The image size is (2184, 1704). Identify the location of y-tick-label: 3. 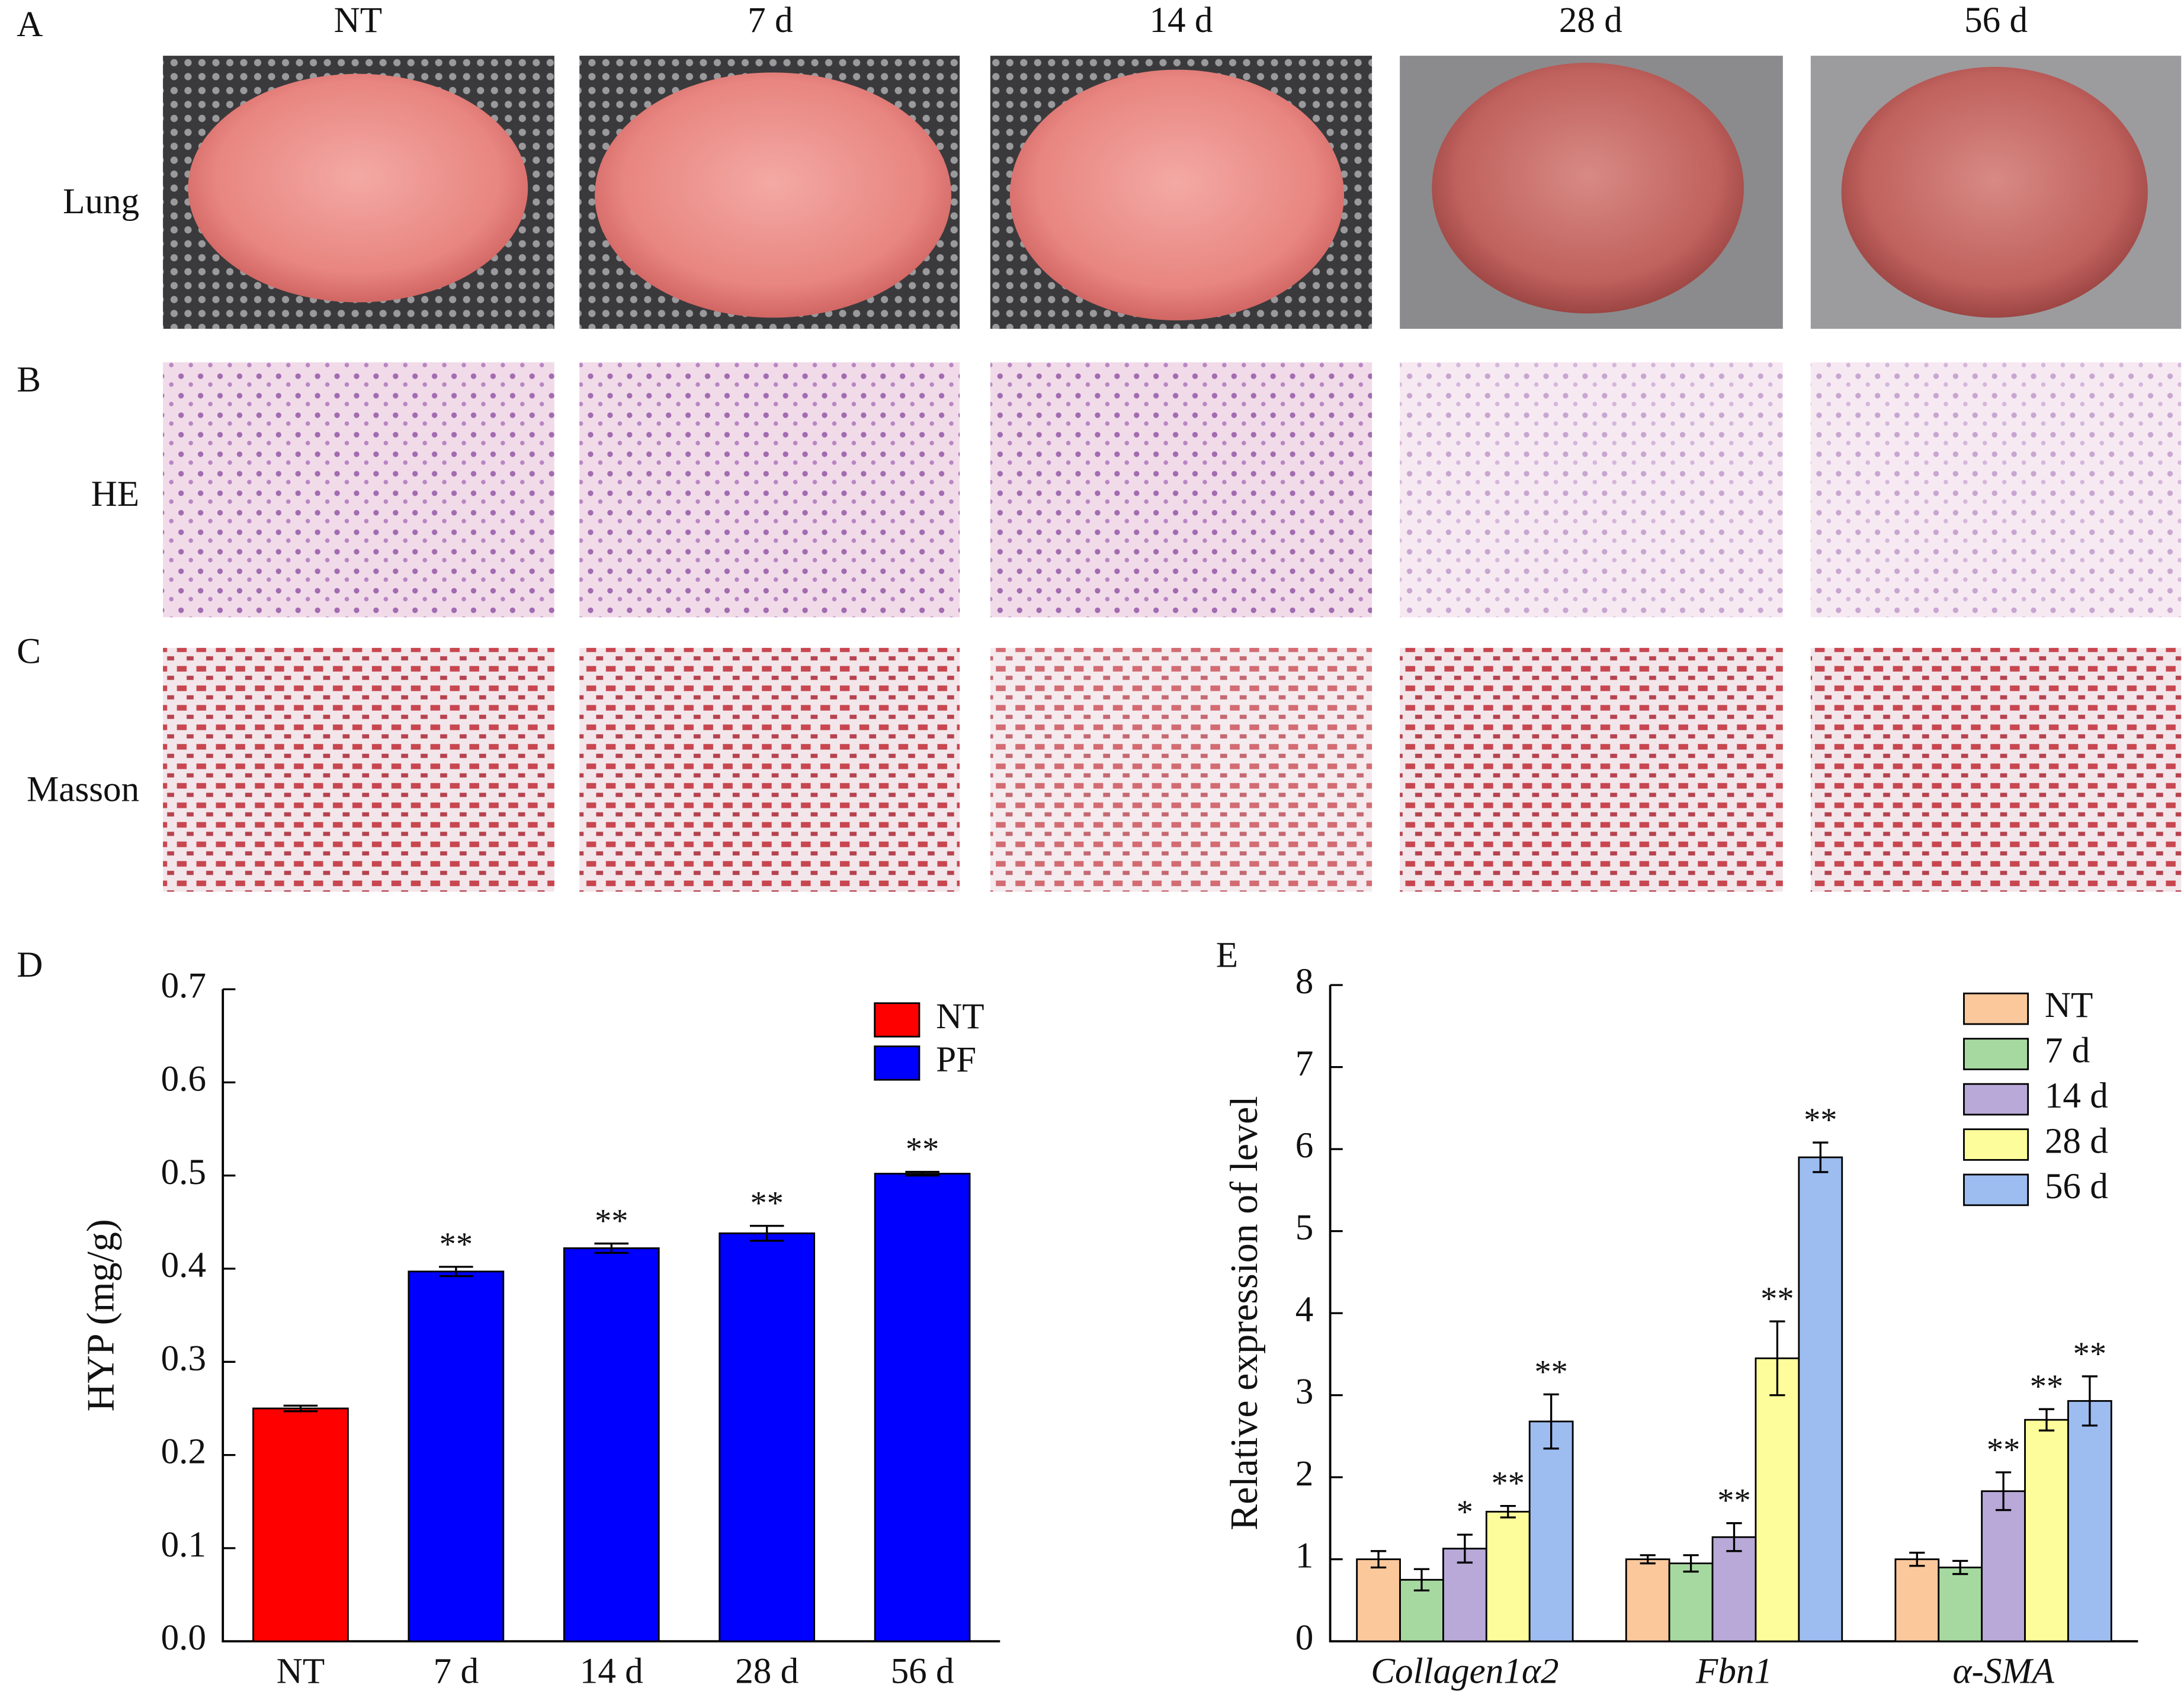
(1304, 1392).